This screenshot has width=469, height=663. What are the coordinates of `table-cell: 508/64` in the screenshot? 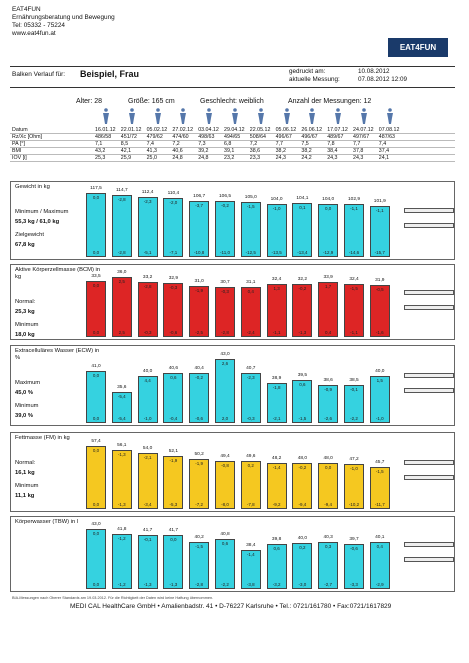 It's located at (257, 137).